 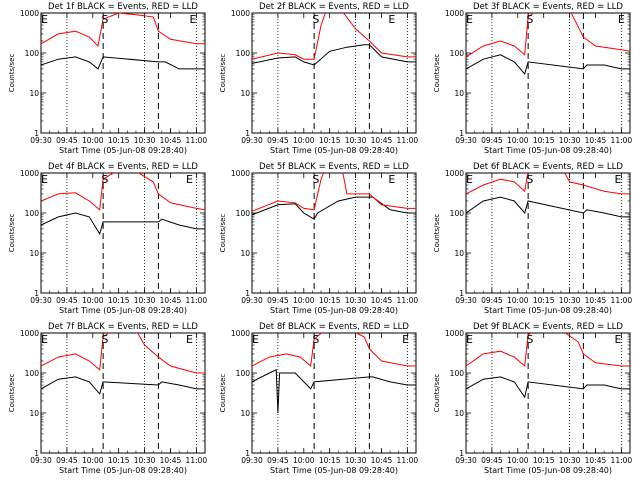 I want to click on chart-9-marker-s: S, so click(x=529, y=339).